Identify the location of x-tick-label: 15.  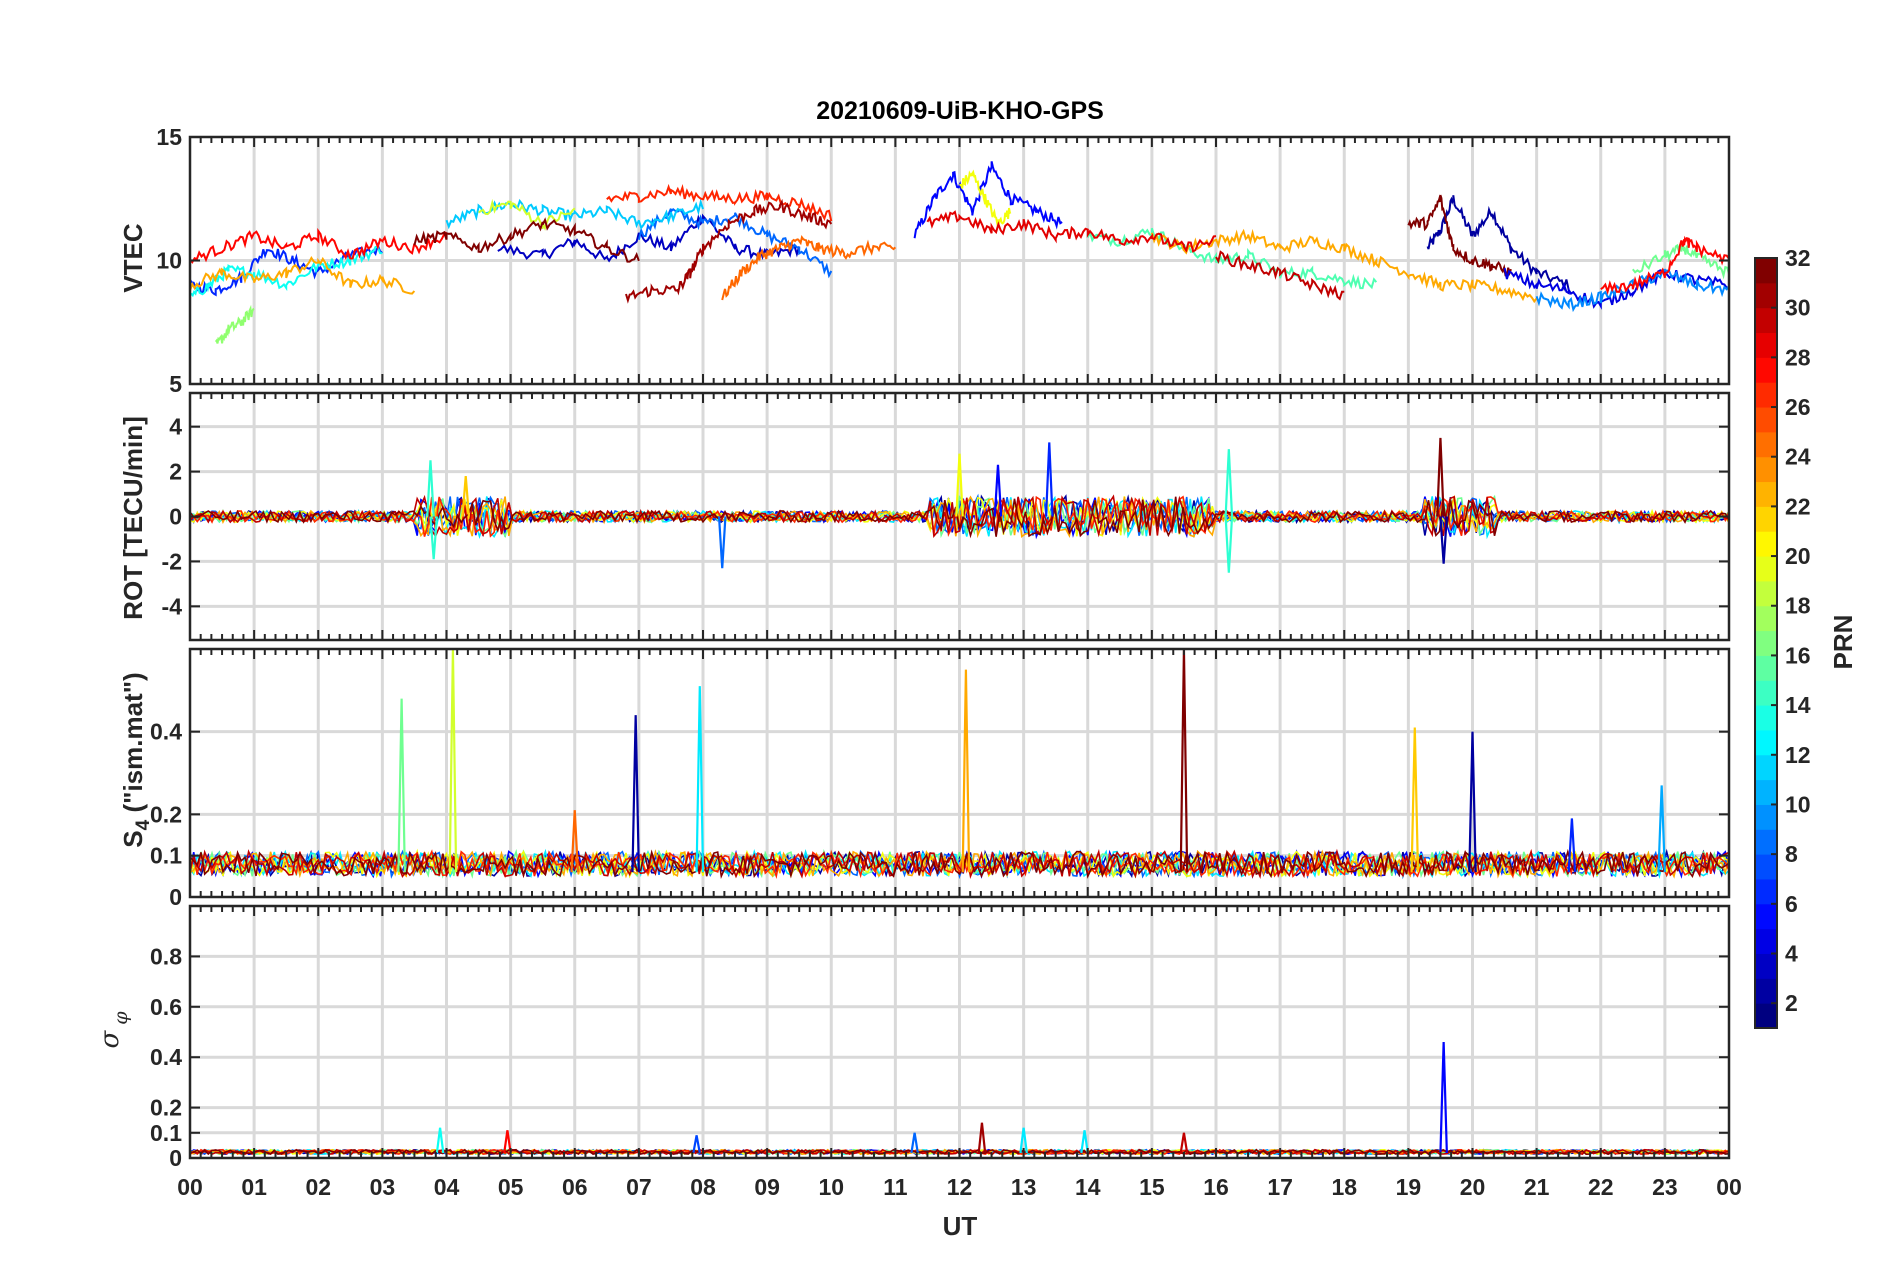
(1152, 1187).